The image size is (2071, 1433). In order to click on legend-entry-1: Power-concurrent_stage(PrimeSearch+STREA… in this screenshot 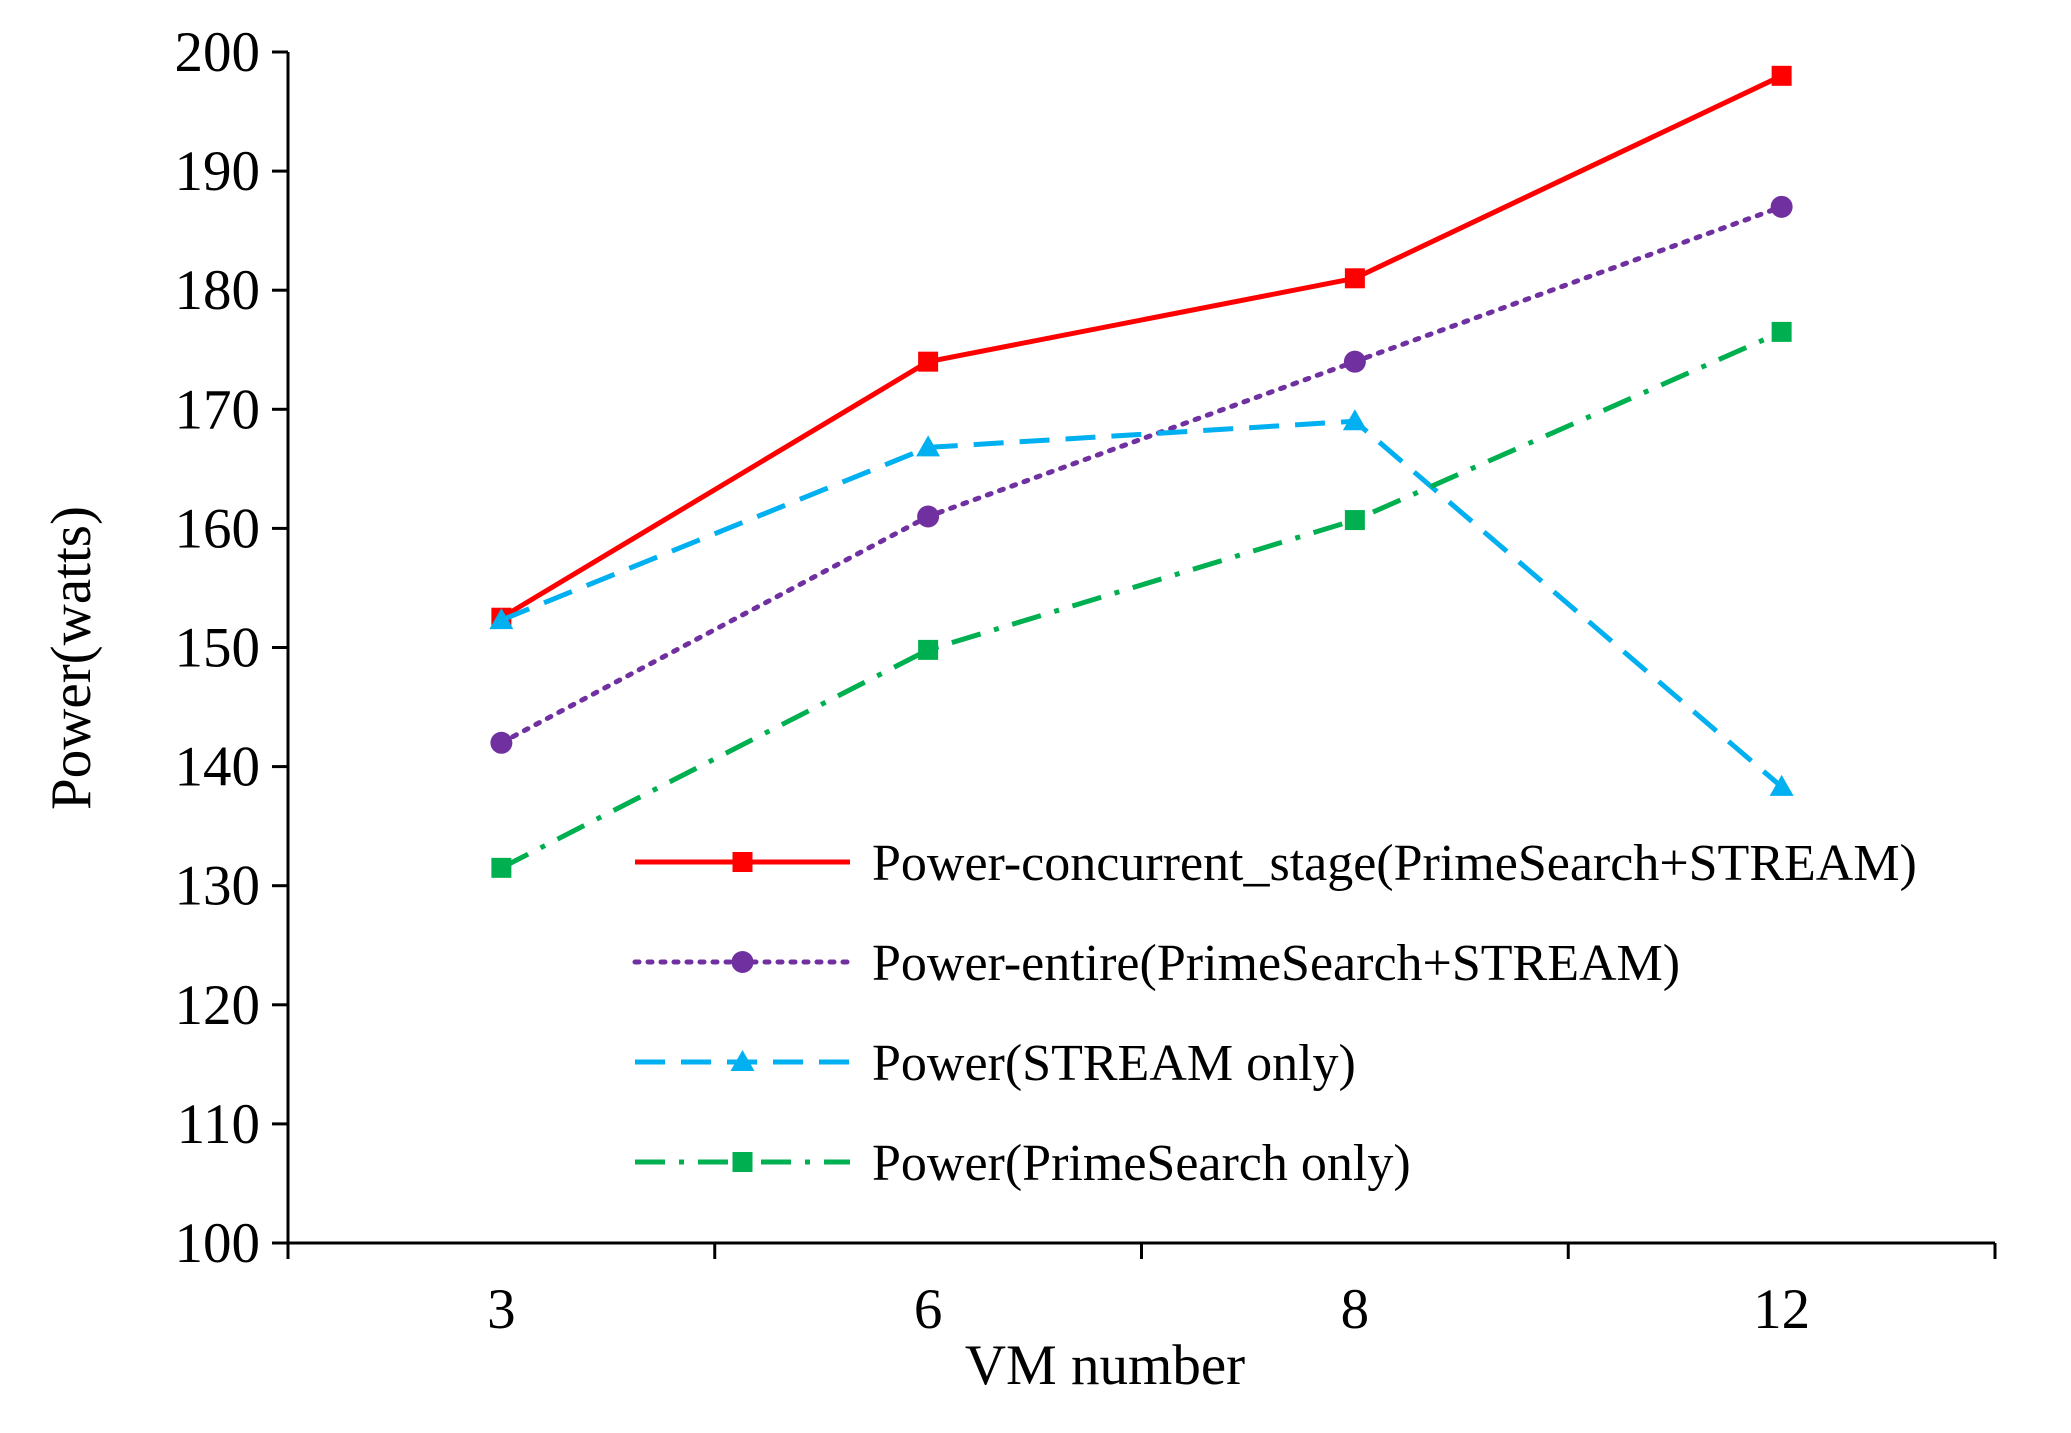, I will do `click(1276, 863)`.